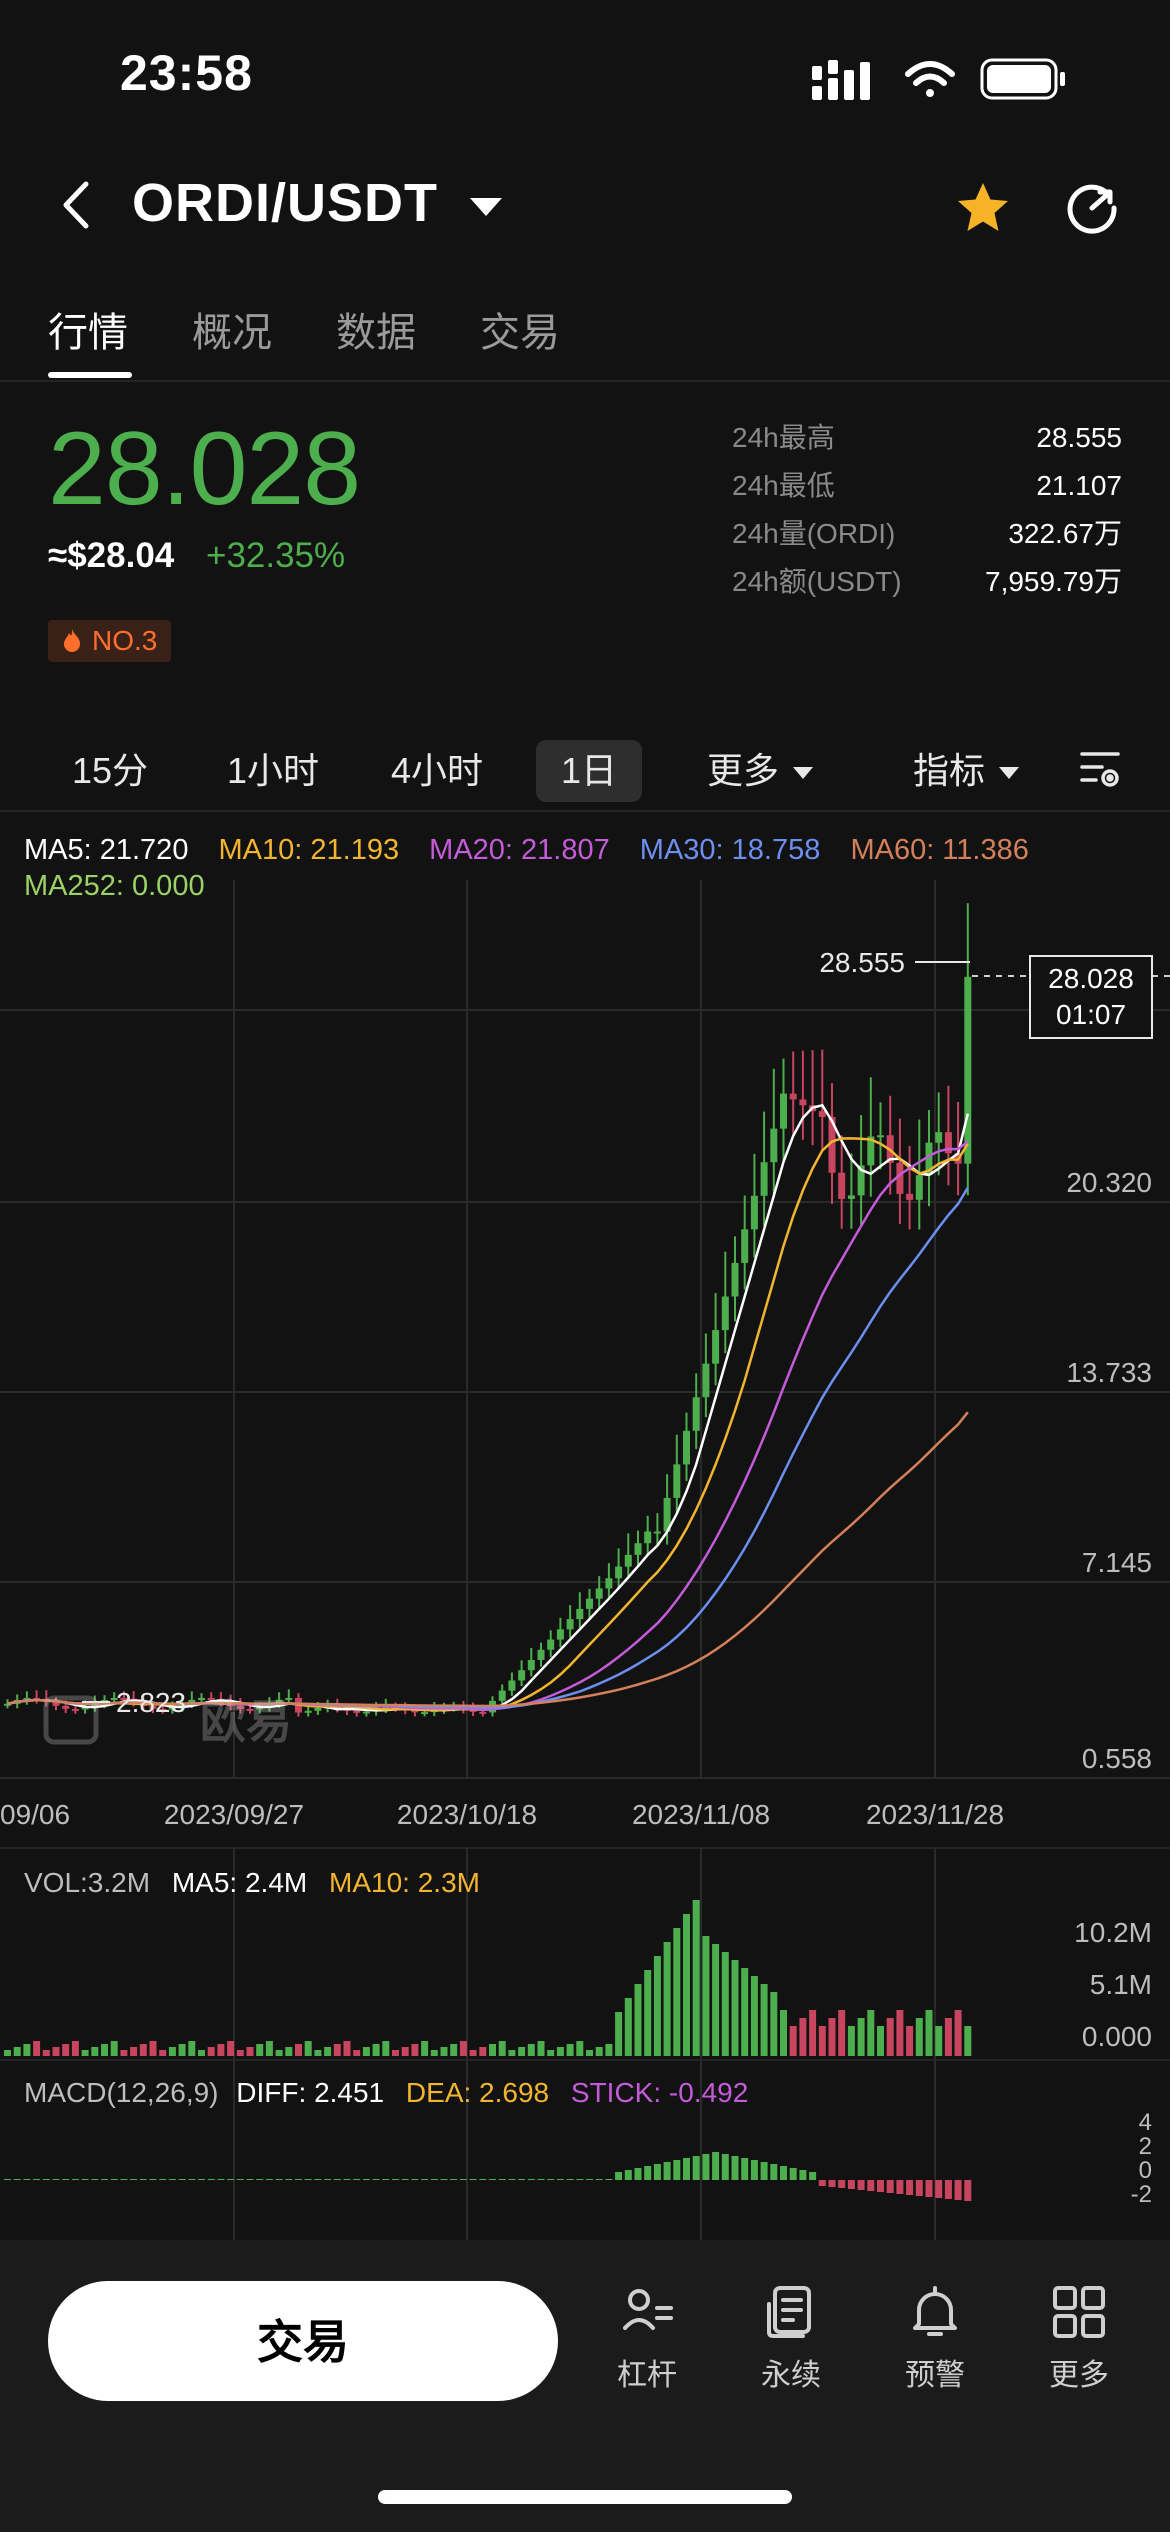 Image resolution: width=1170 pixels, height=2532 pixels. I want to click on nav-label: 预警, so click(935, 2375).